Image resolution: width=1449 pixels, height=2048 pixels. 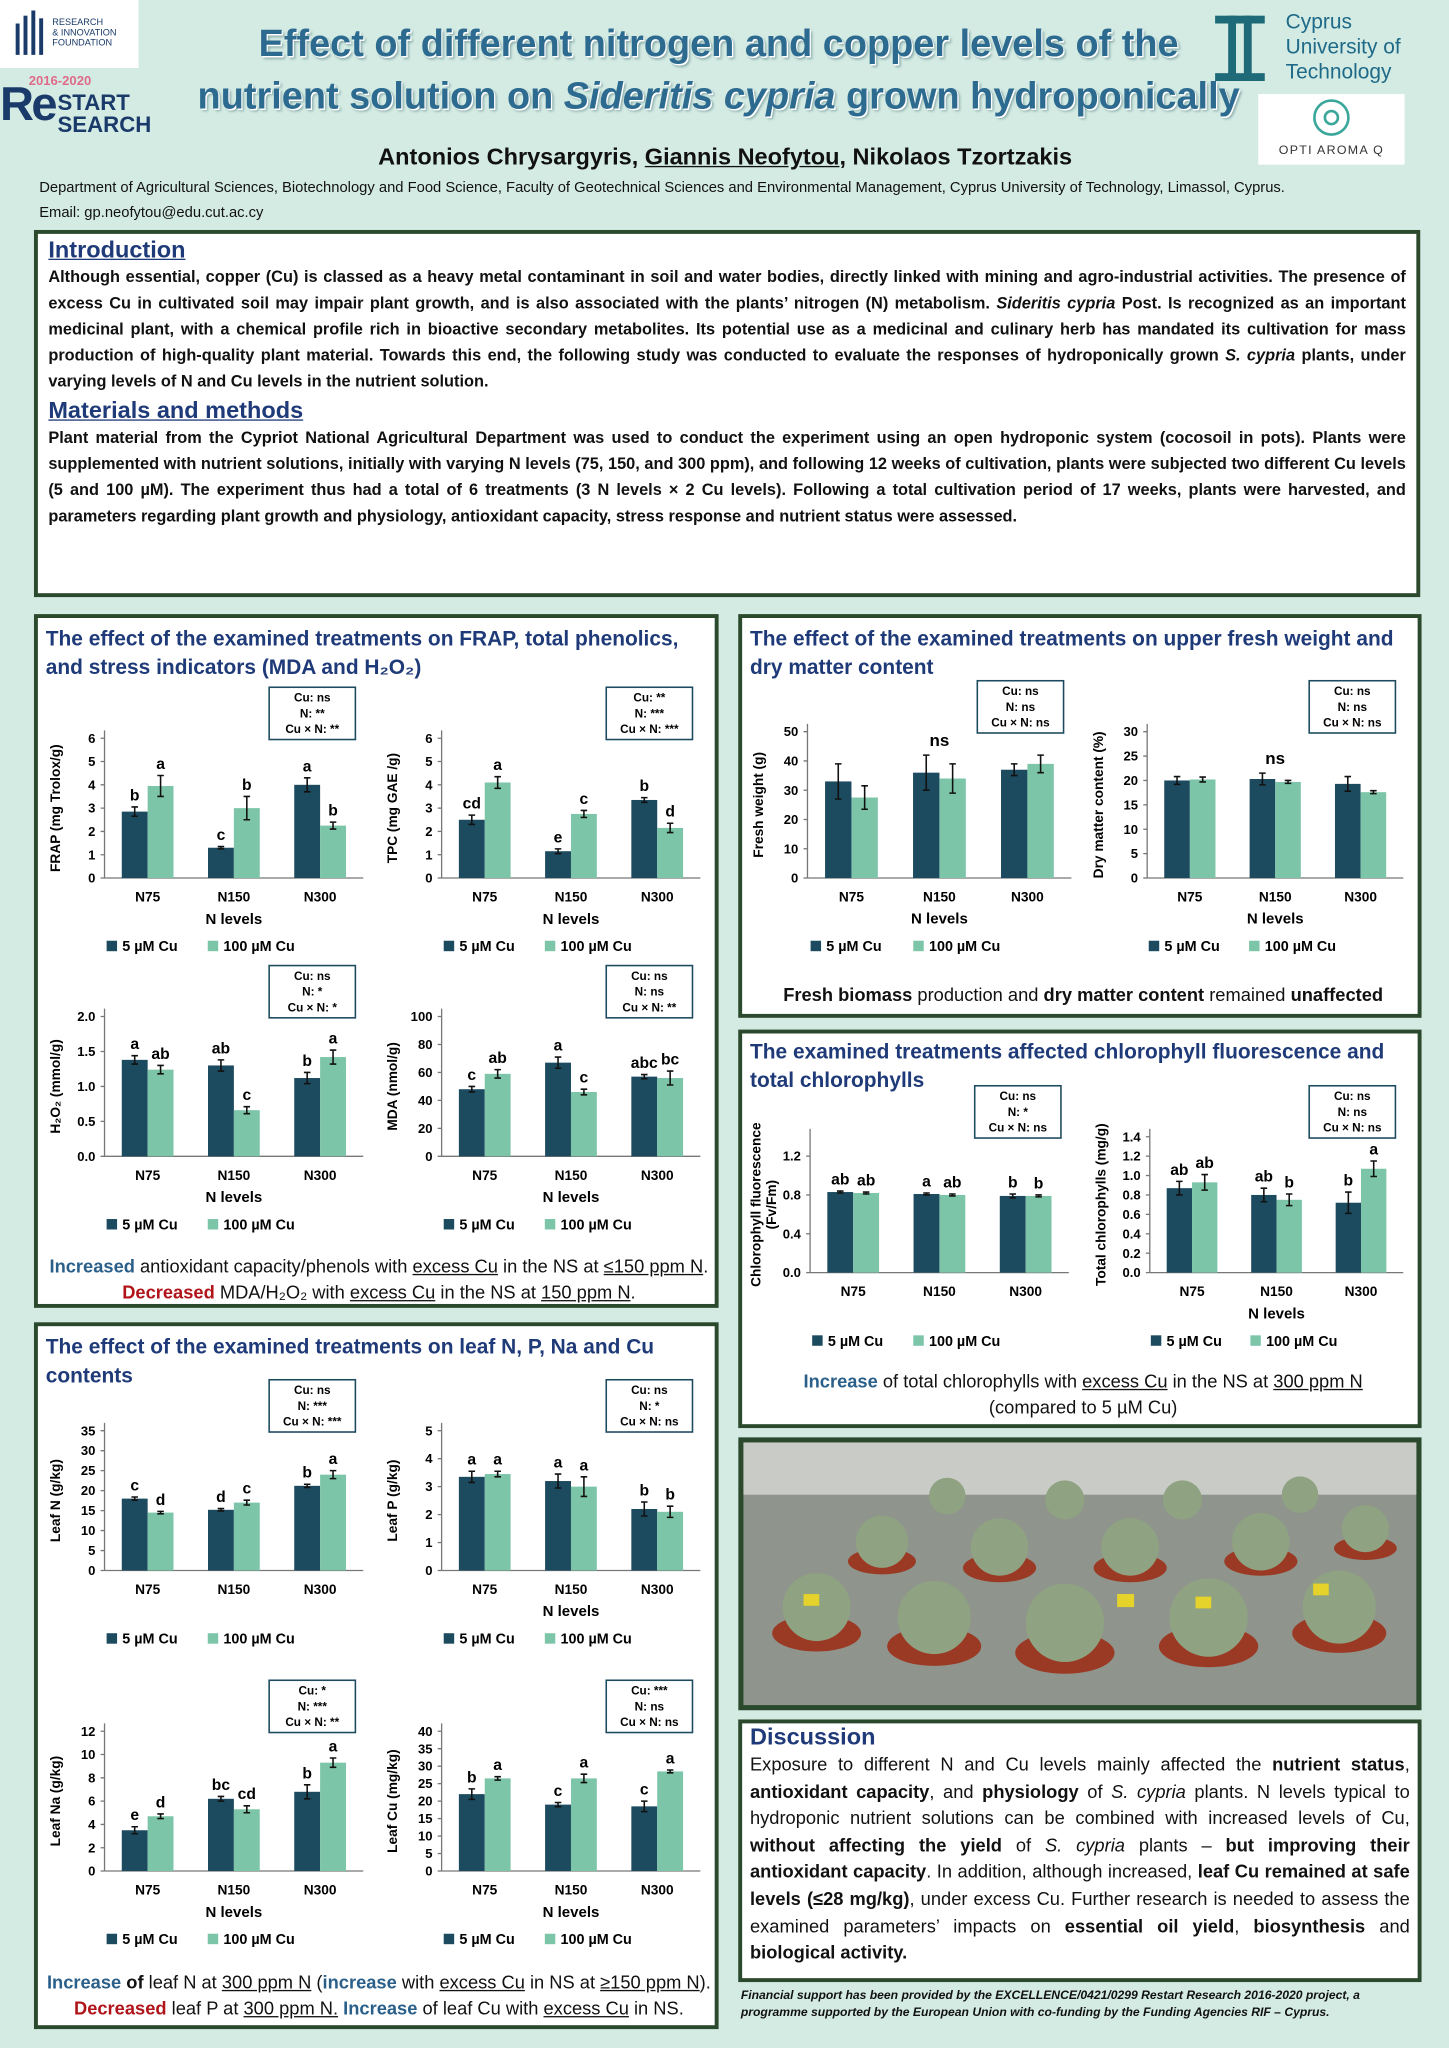 What do you see at coordinates (848, 994) in the screenshot?
I see `text-run: Fresh biomass` at bounding box center [848, 994].